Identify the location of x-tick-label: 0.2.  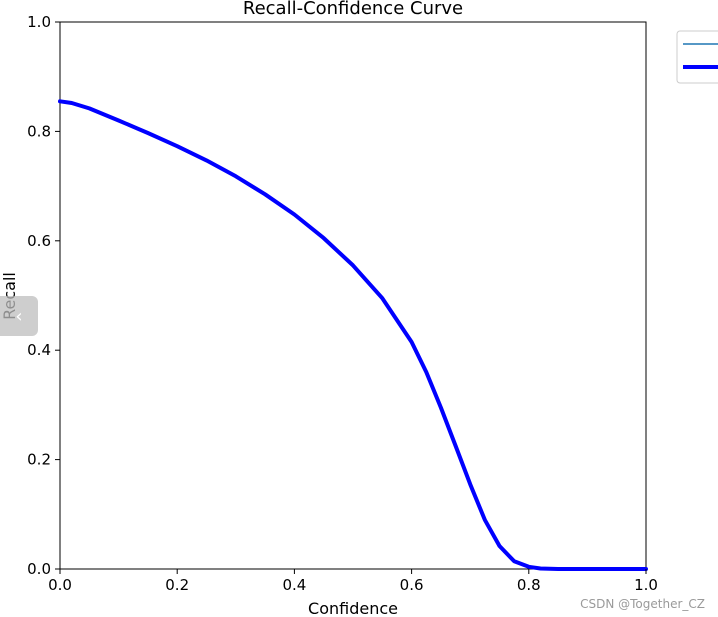
(177, 585).